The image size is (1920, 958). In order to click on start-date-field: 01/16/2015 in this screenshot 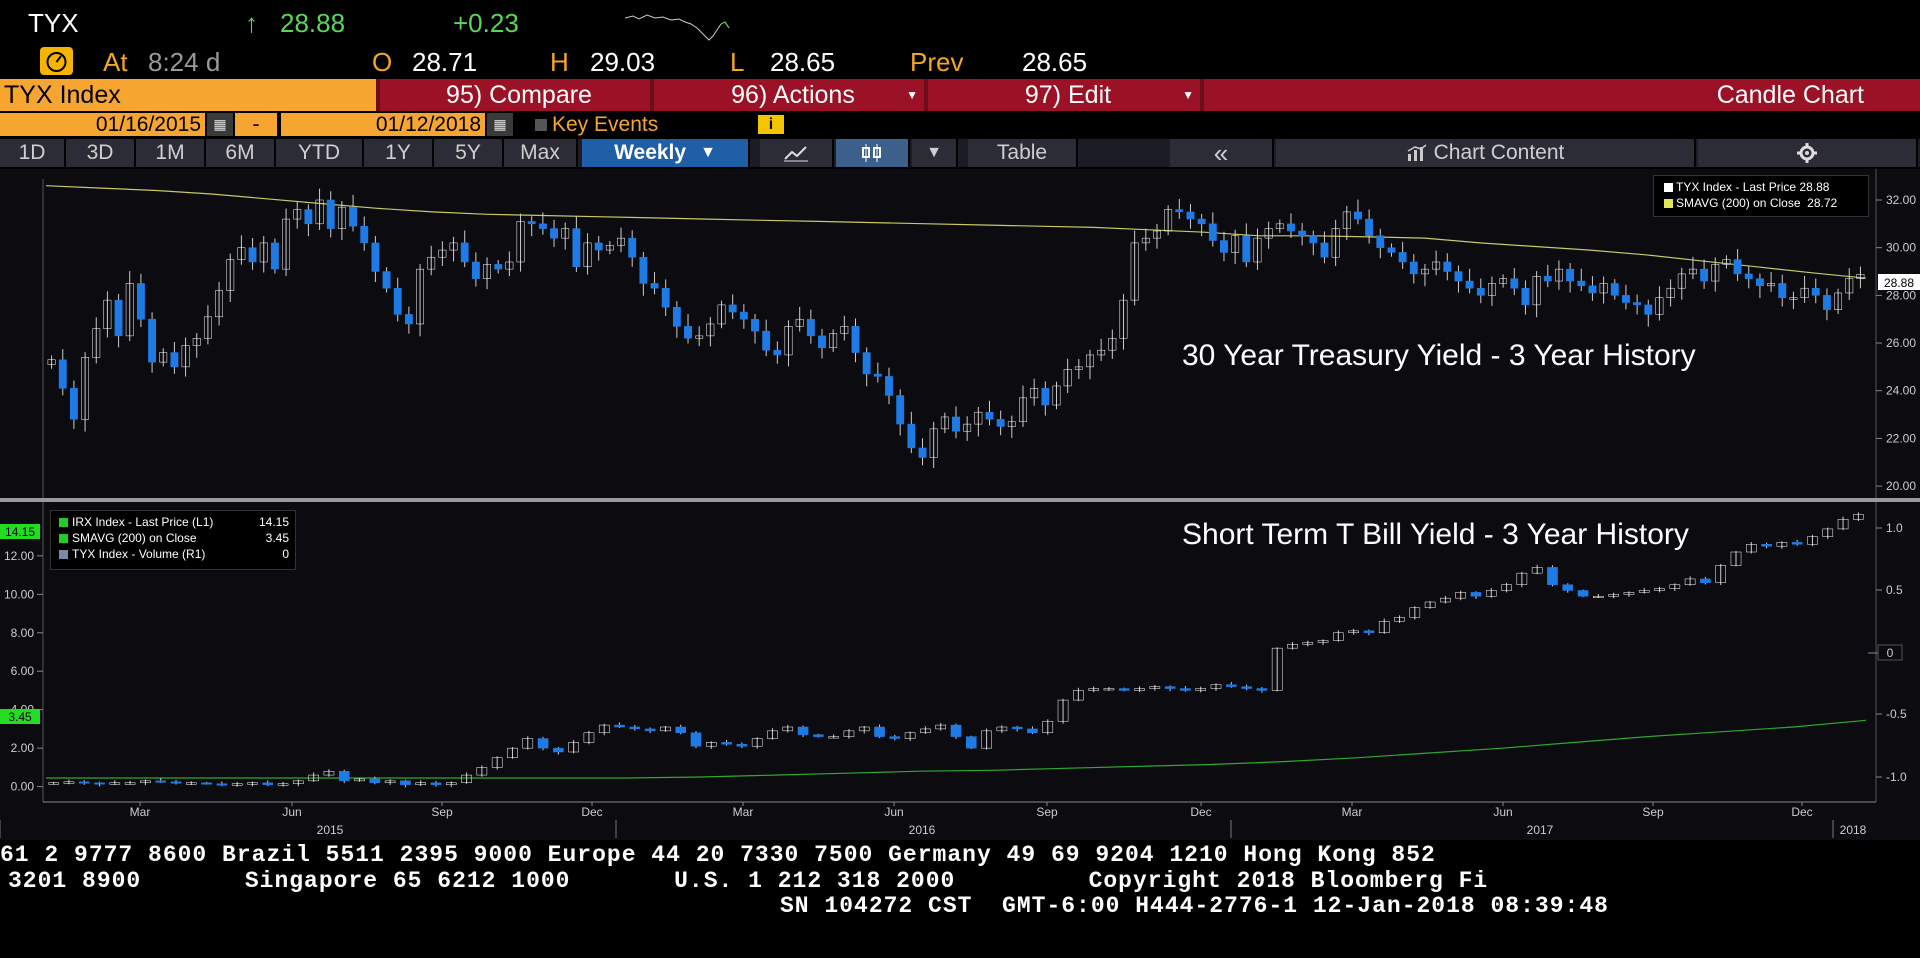, I will do `click(102, 124)`.